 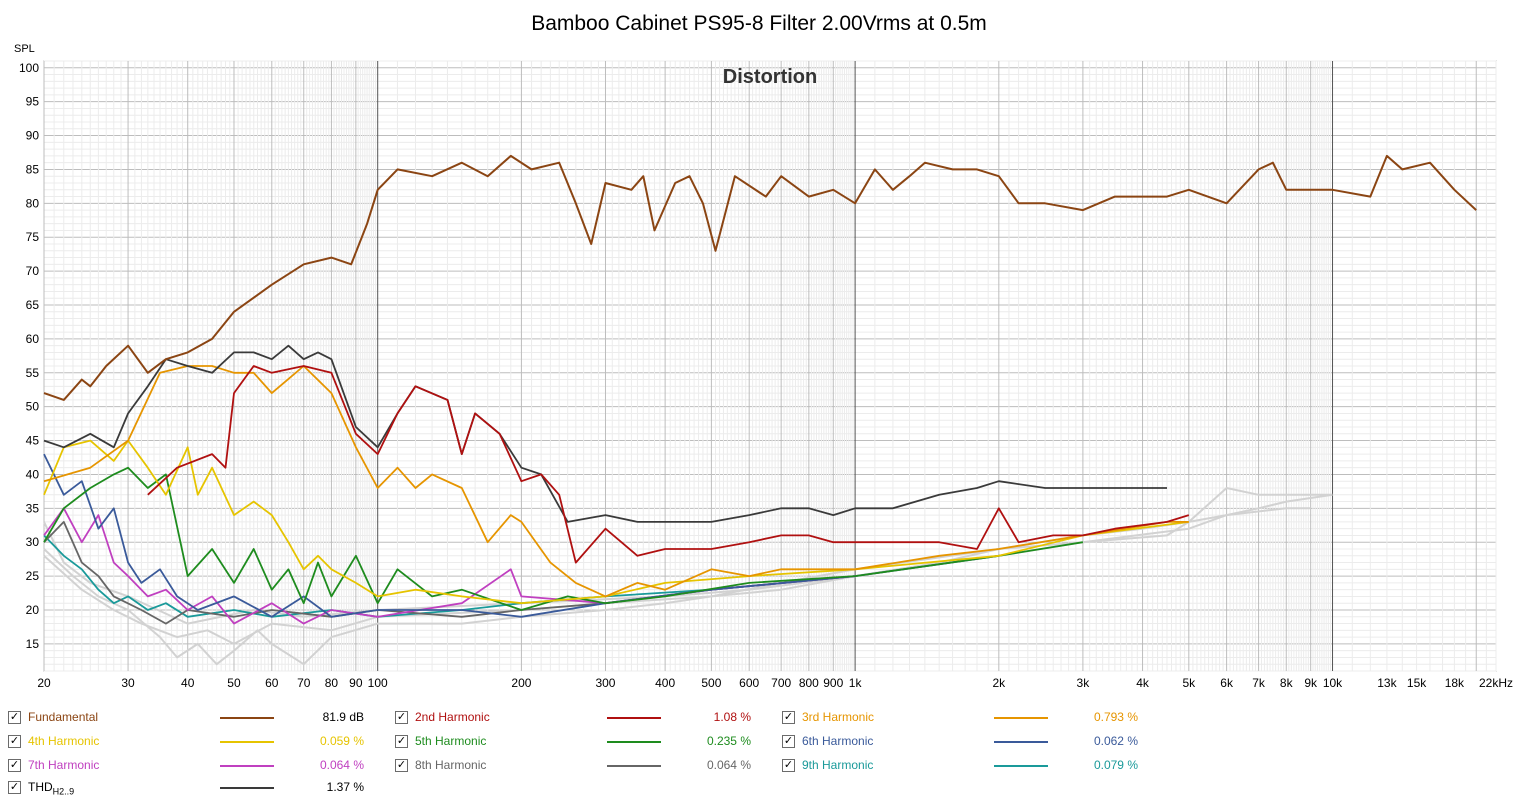 What do you see at coordinates (728, 741) in the screenshot?
I see `legend-value: 0.235 %` at bounding box center [728, 741].